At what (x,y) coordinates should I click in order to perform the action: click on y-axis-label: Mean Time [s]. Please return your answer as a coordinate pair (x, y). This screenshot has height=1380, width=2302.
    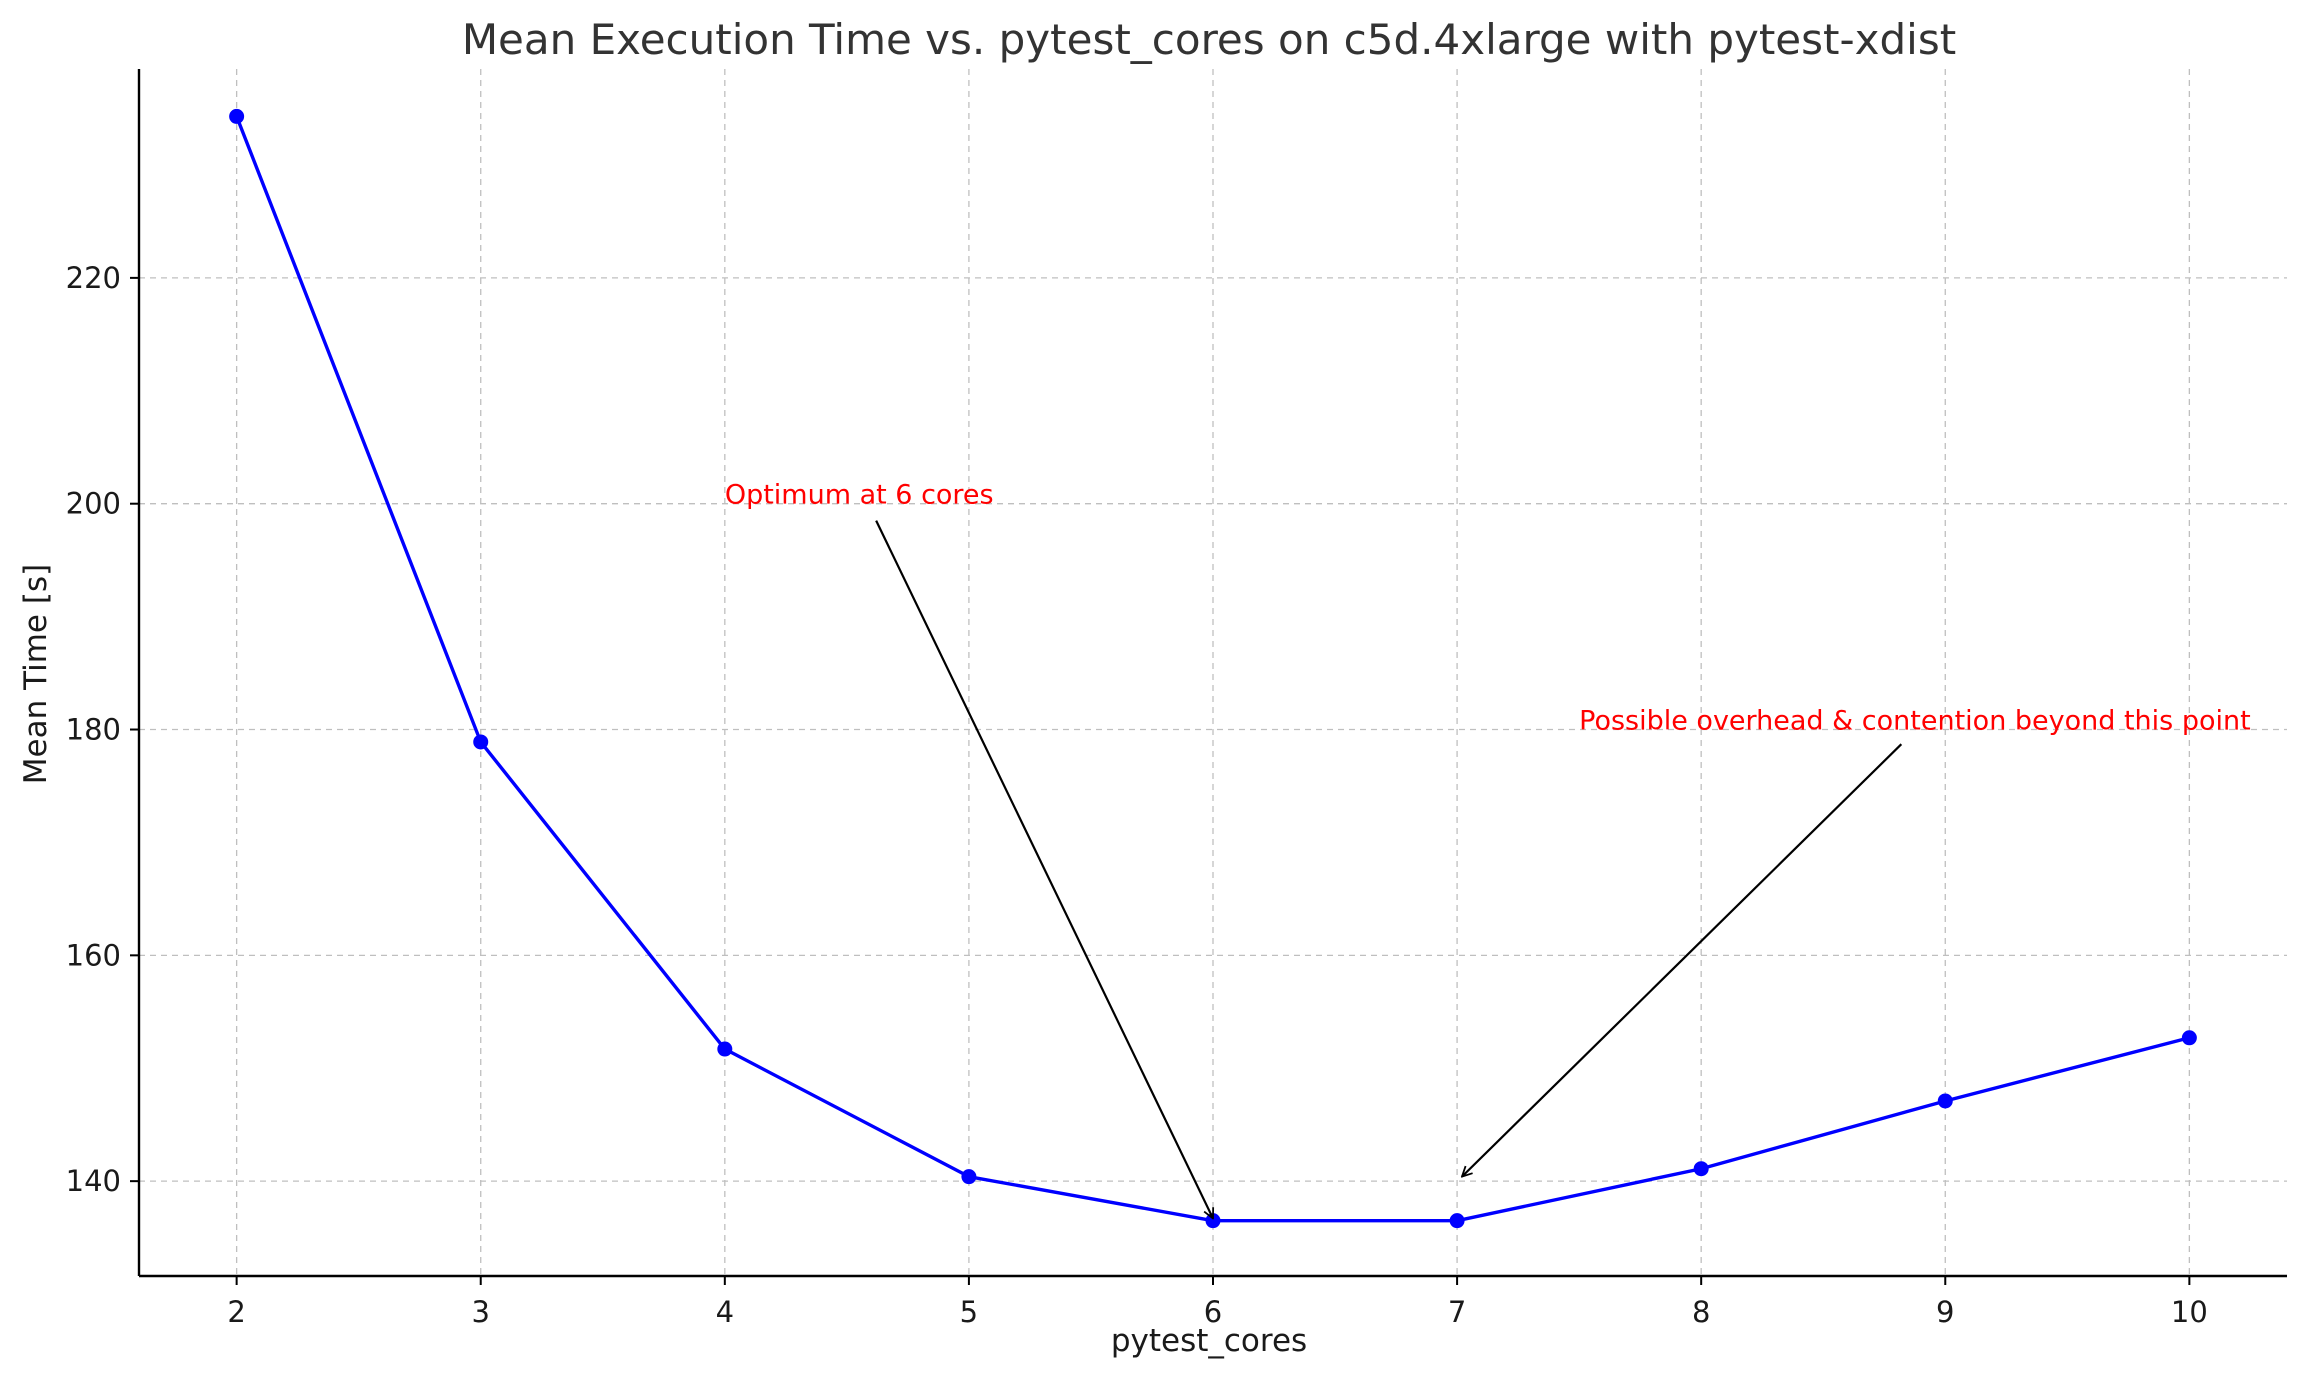
    Looking at the image, I should click on (36, 674).